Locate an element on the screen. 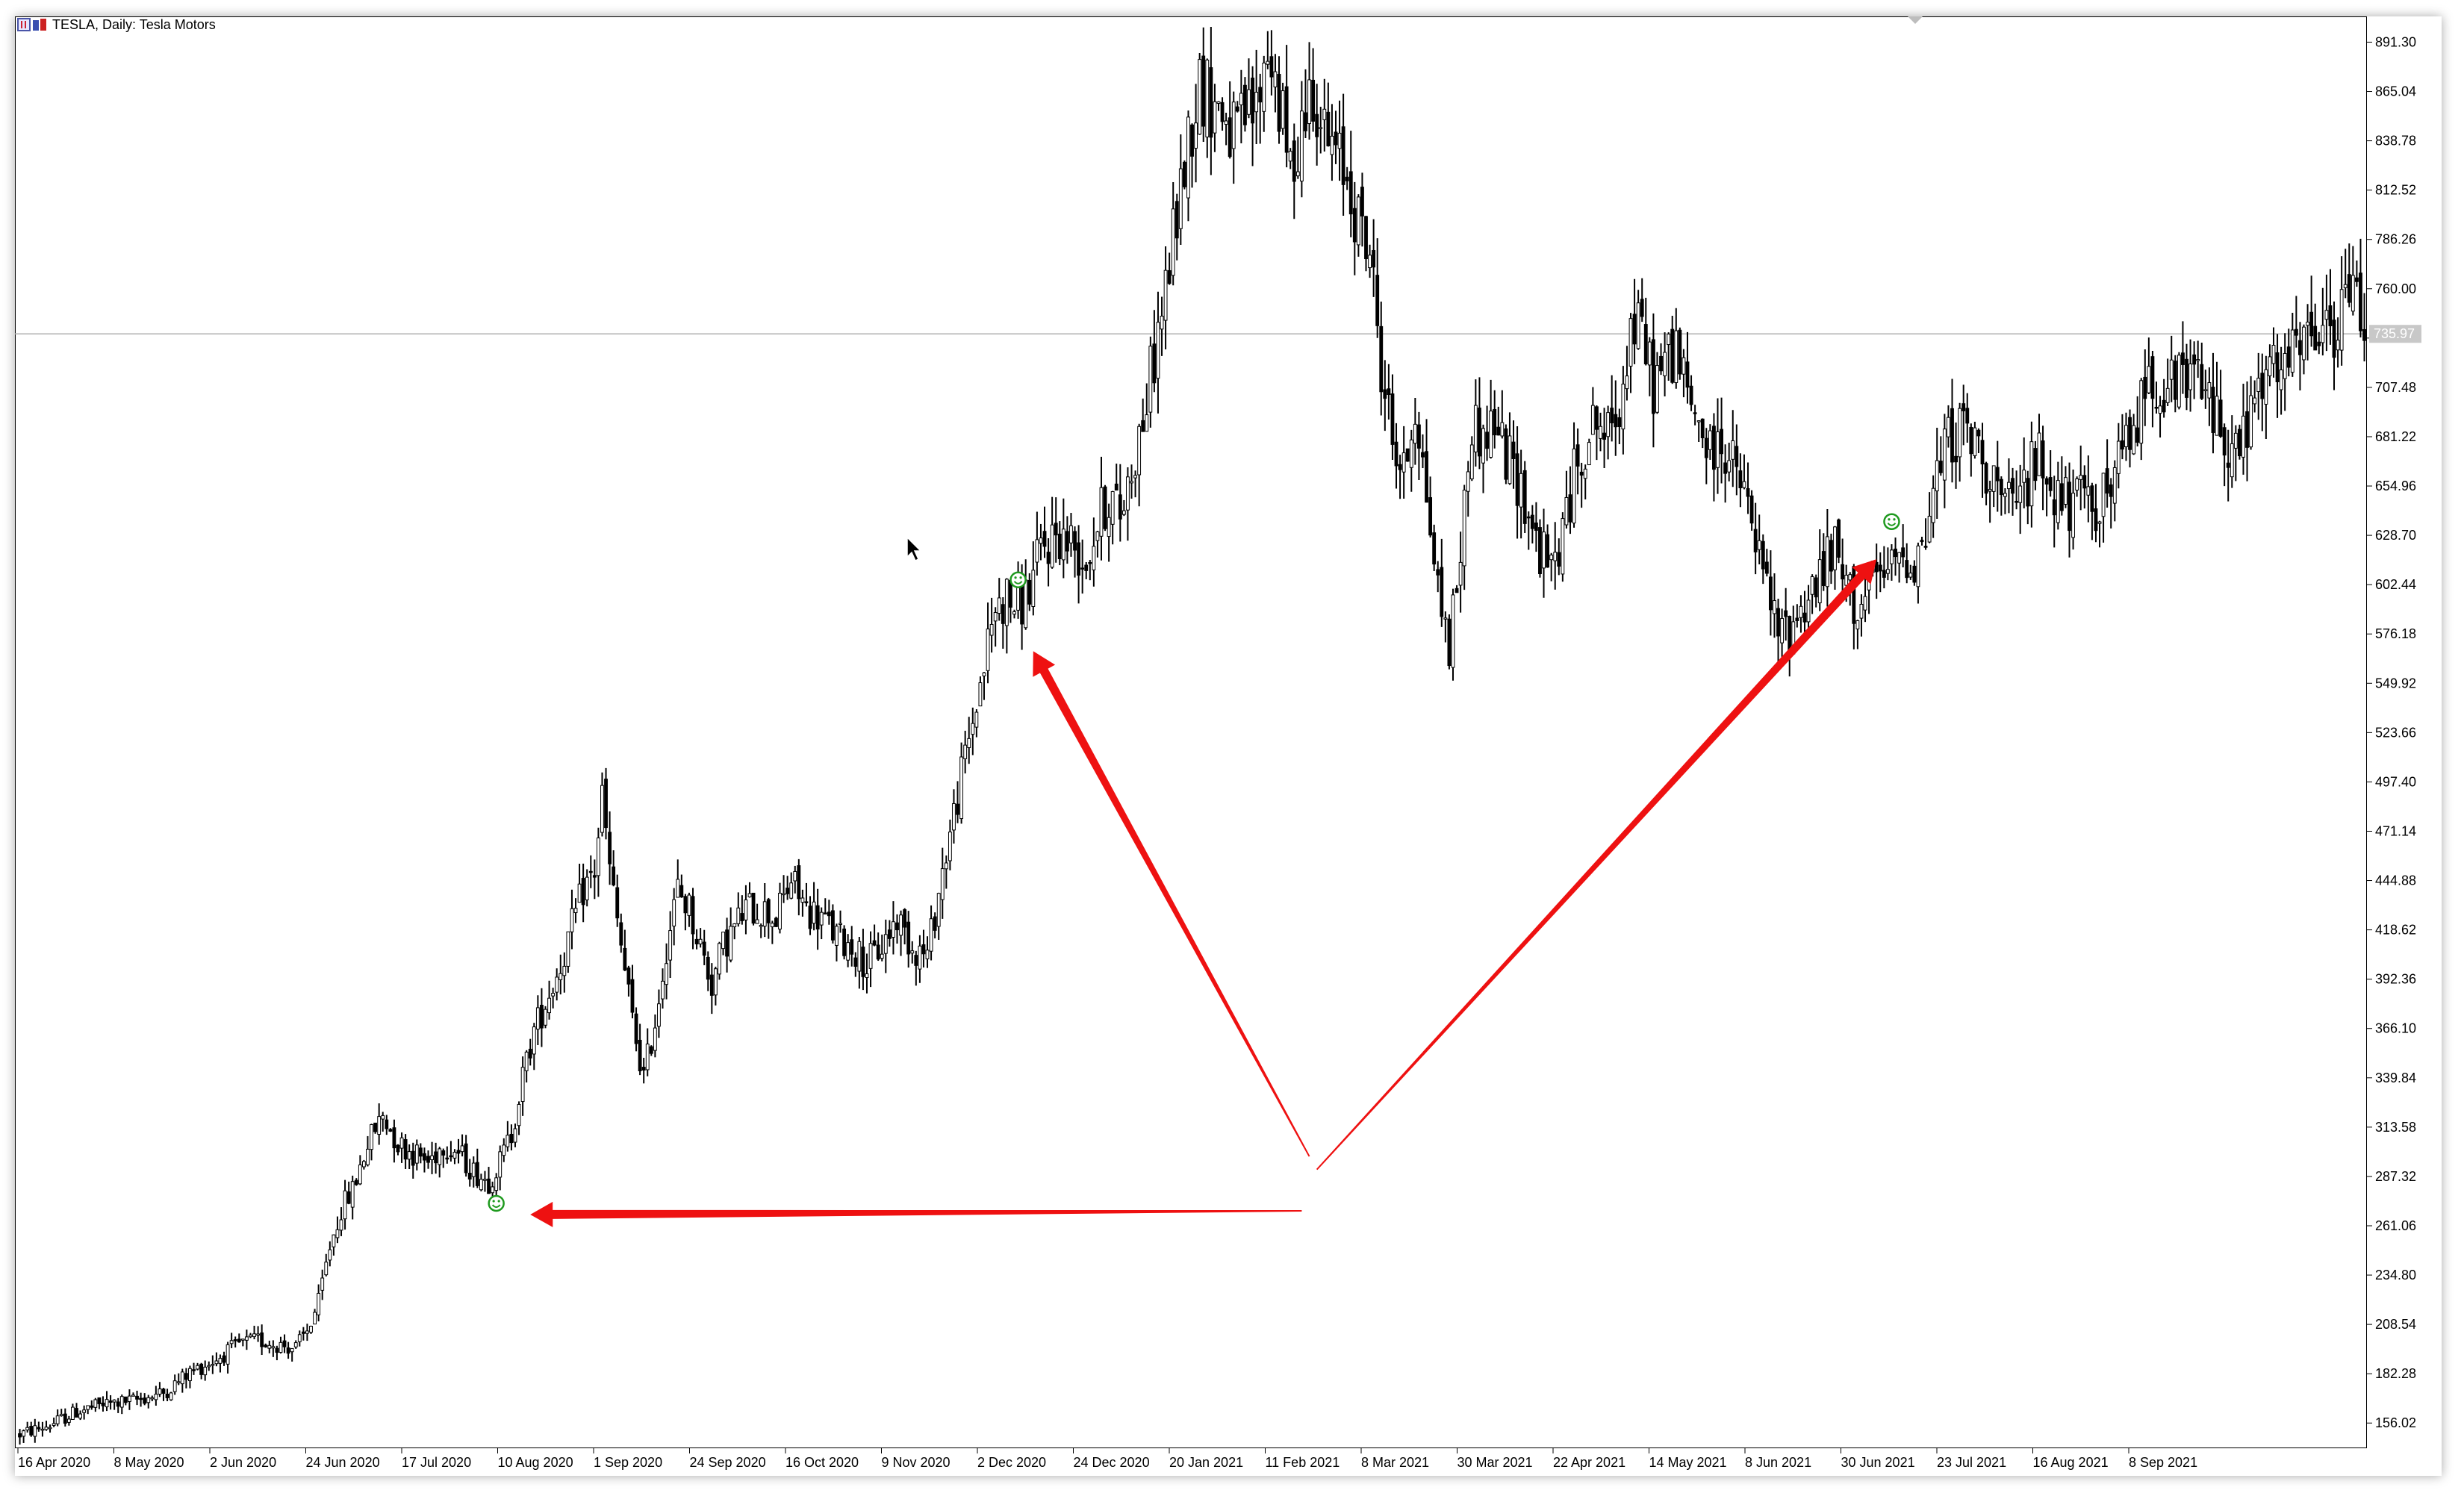 This screenshot has height=1499, width=2464. y-tick-label: 156.02 is located at coordinates (2395, 1422).